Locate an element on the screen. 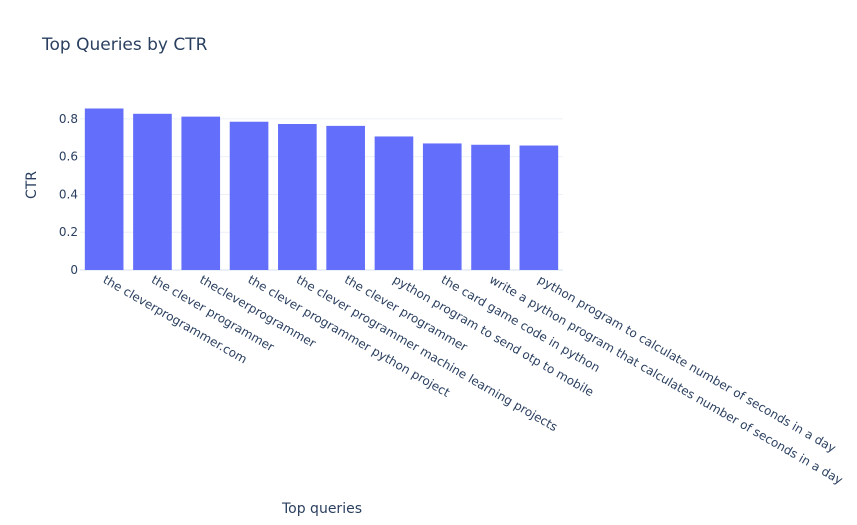 This screenshot has height=525, width=857. y-tick-labels: 0 0.2 0.4 0.6 0.8 is located at coordinates (68, 194).